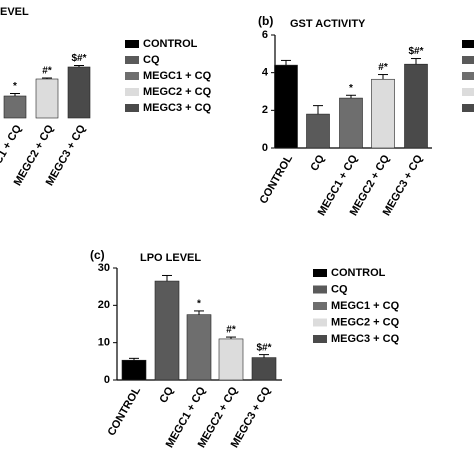 This screenshot has width=474, height=474. What do you see at coordinates (104, 343) in the screenshot?
I see `y-tick-label: 10` at bounding box center [104, 343].